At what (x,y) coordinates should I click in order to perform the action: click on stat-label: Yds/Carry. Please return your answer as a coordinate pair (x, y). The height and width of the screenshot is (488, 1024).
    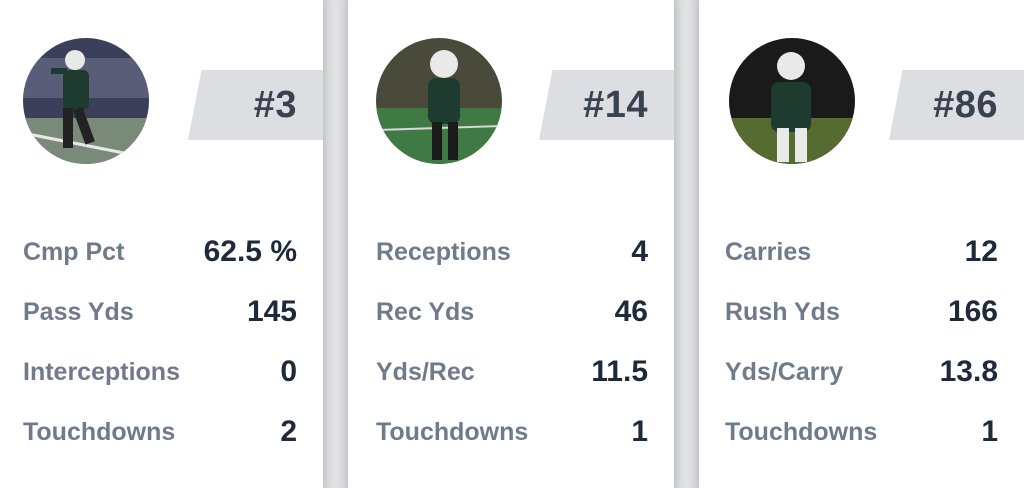
    Looking at the image, I should click on (784, 371).